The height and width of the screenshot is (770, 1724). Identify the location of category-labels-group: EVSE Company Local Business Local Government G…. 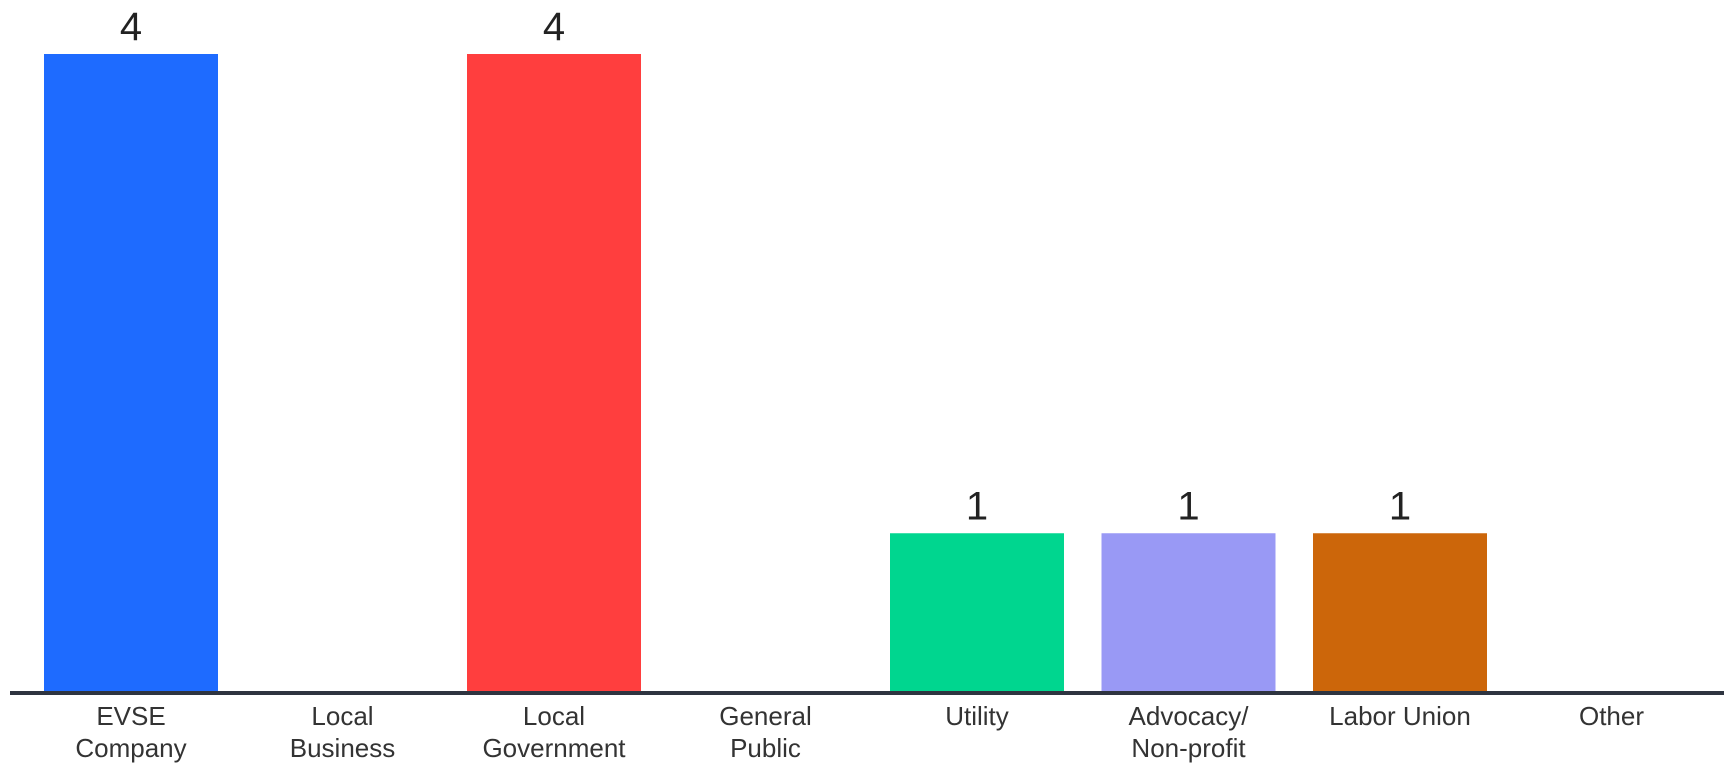
(859, 732).